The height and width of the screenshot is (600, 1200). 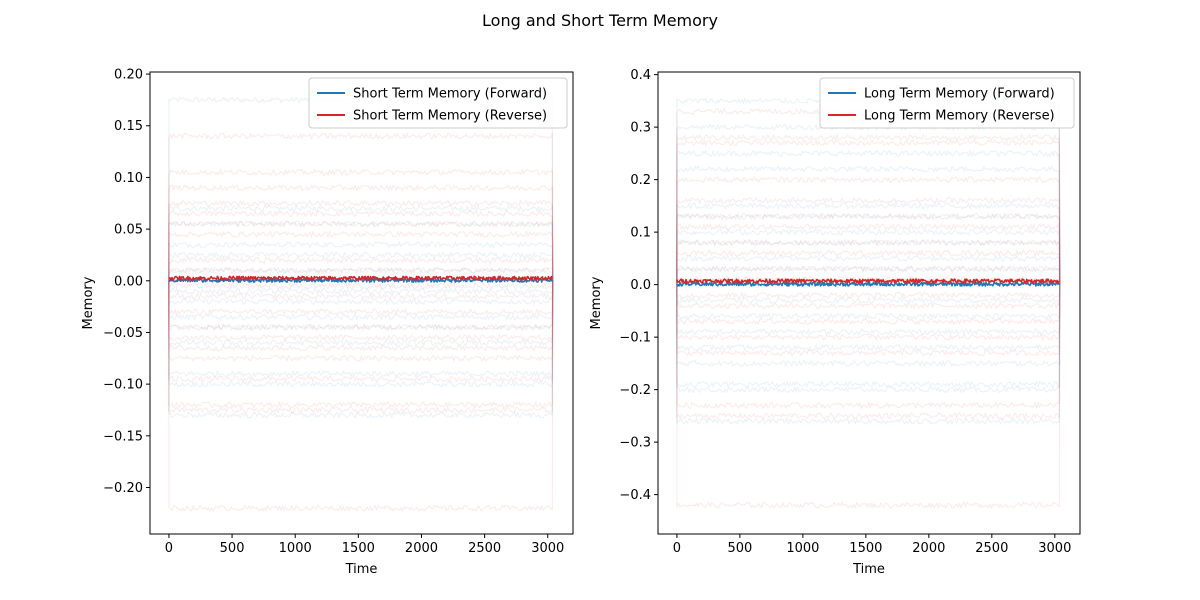 What do you see at coordinates (640, 180) in the screenshot?
I see `y-tick-label: 0.2` at bounding box center [640, 180].